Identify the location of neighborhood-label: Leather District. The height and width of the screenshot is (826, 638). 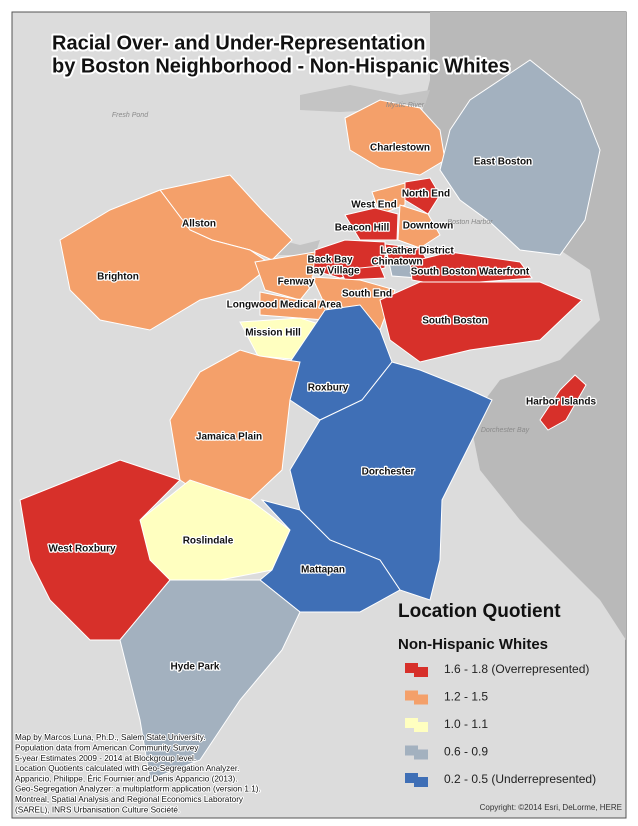
(417, 251).